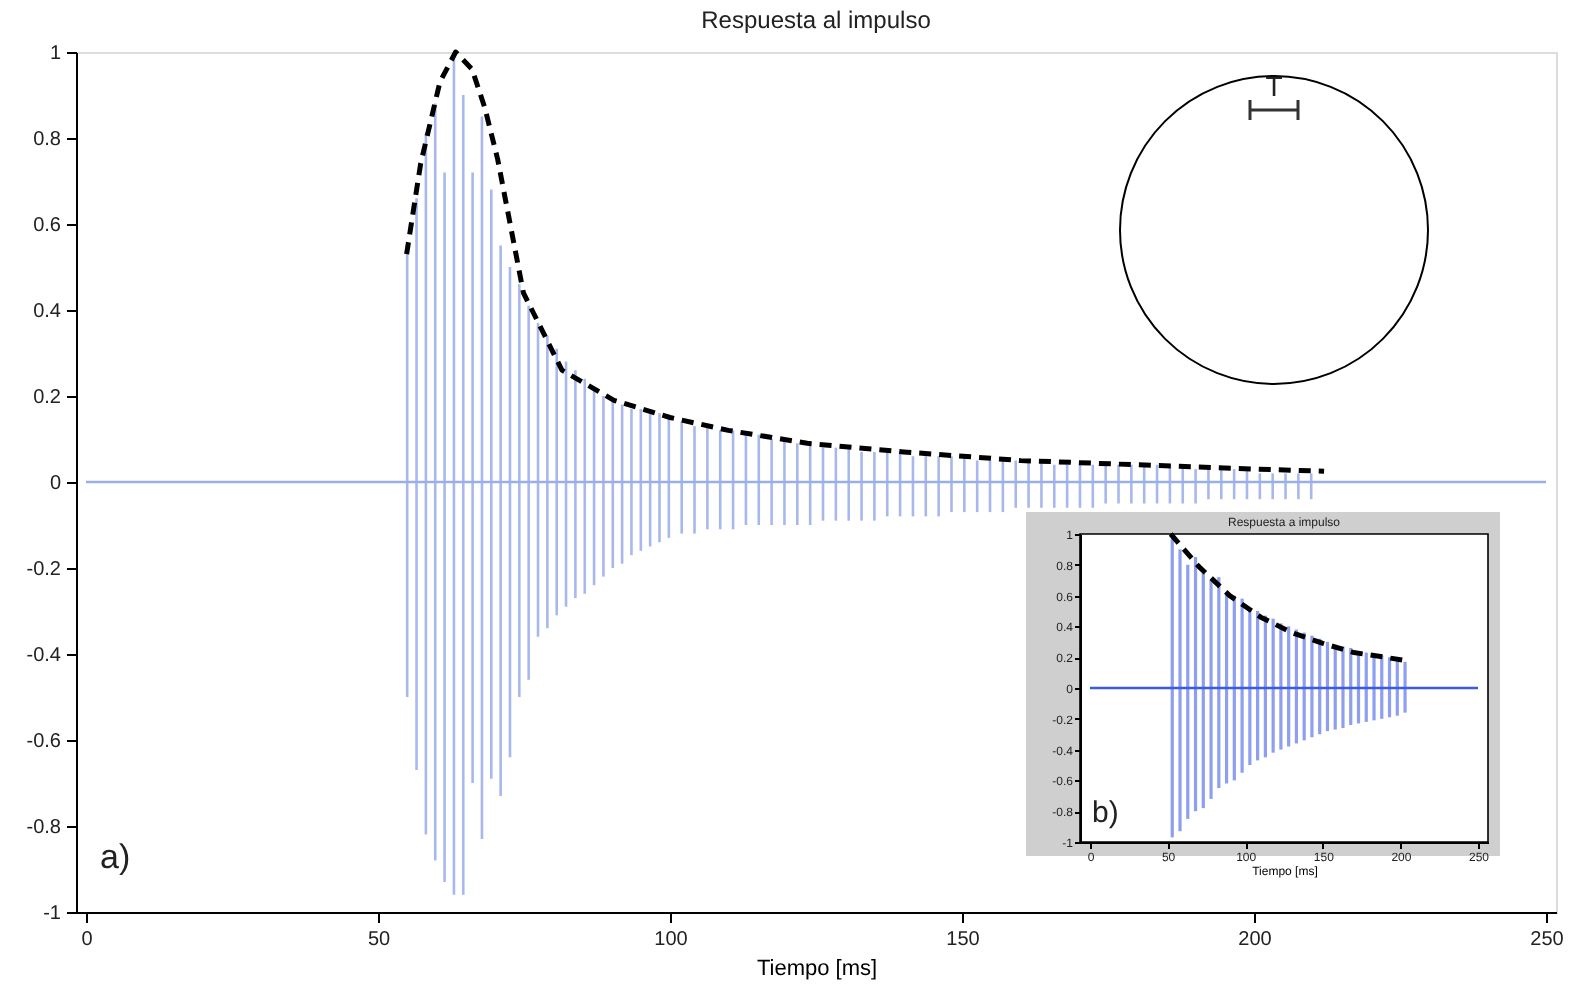  I want to click on y-tick-label: 0.8, so click(47, 140).